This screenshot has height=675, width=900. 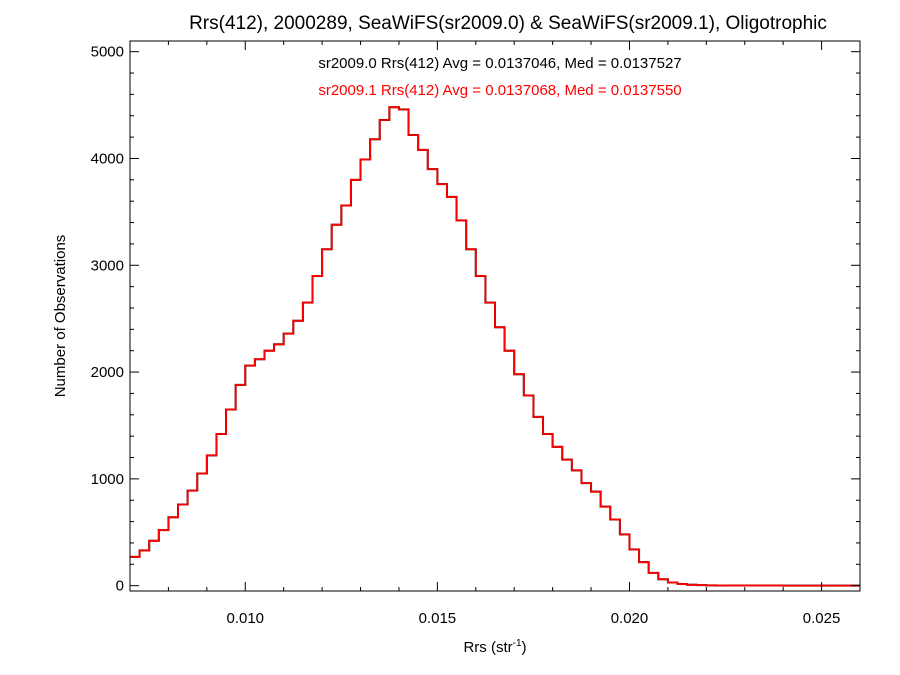 What do you see at coordinates (60, 316) in the screenshot?
I see `y-axis-label: Number of Observations` at bounding box center [60, 316].